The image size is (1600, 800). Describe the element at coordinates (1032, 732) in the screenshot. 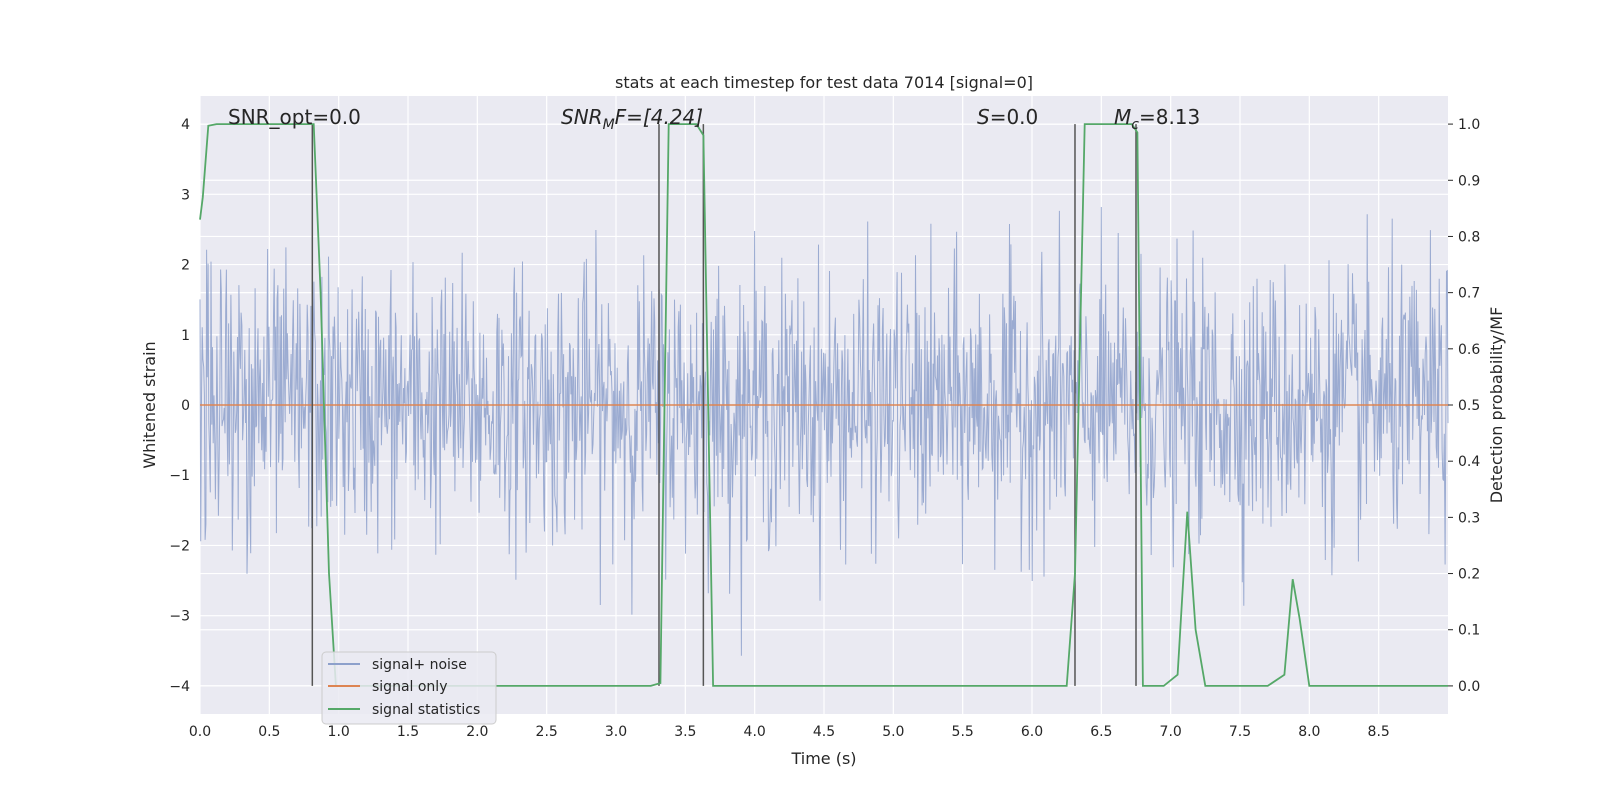

I see `x-tick-label: 6.0` at that location.